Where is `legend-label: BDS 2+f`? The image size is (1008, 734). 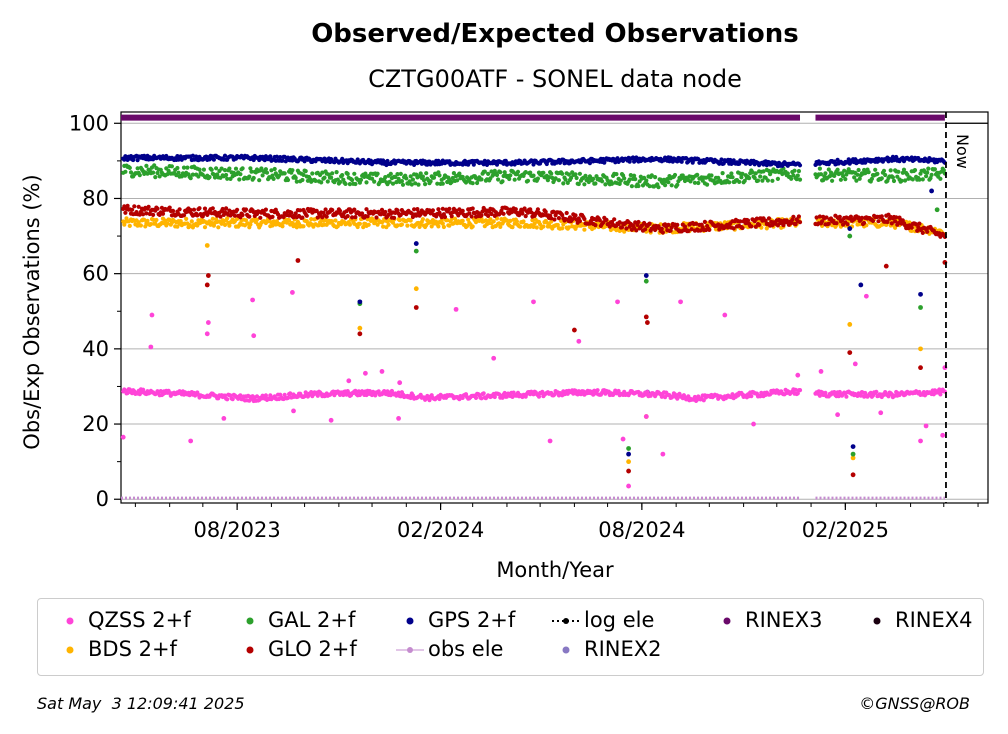
legend-label: BDS 2+f is located at coordinates (132, 649).